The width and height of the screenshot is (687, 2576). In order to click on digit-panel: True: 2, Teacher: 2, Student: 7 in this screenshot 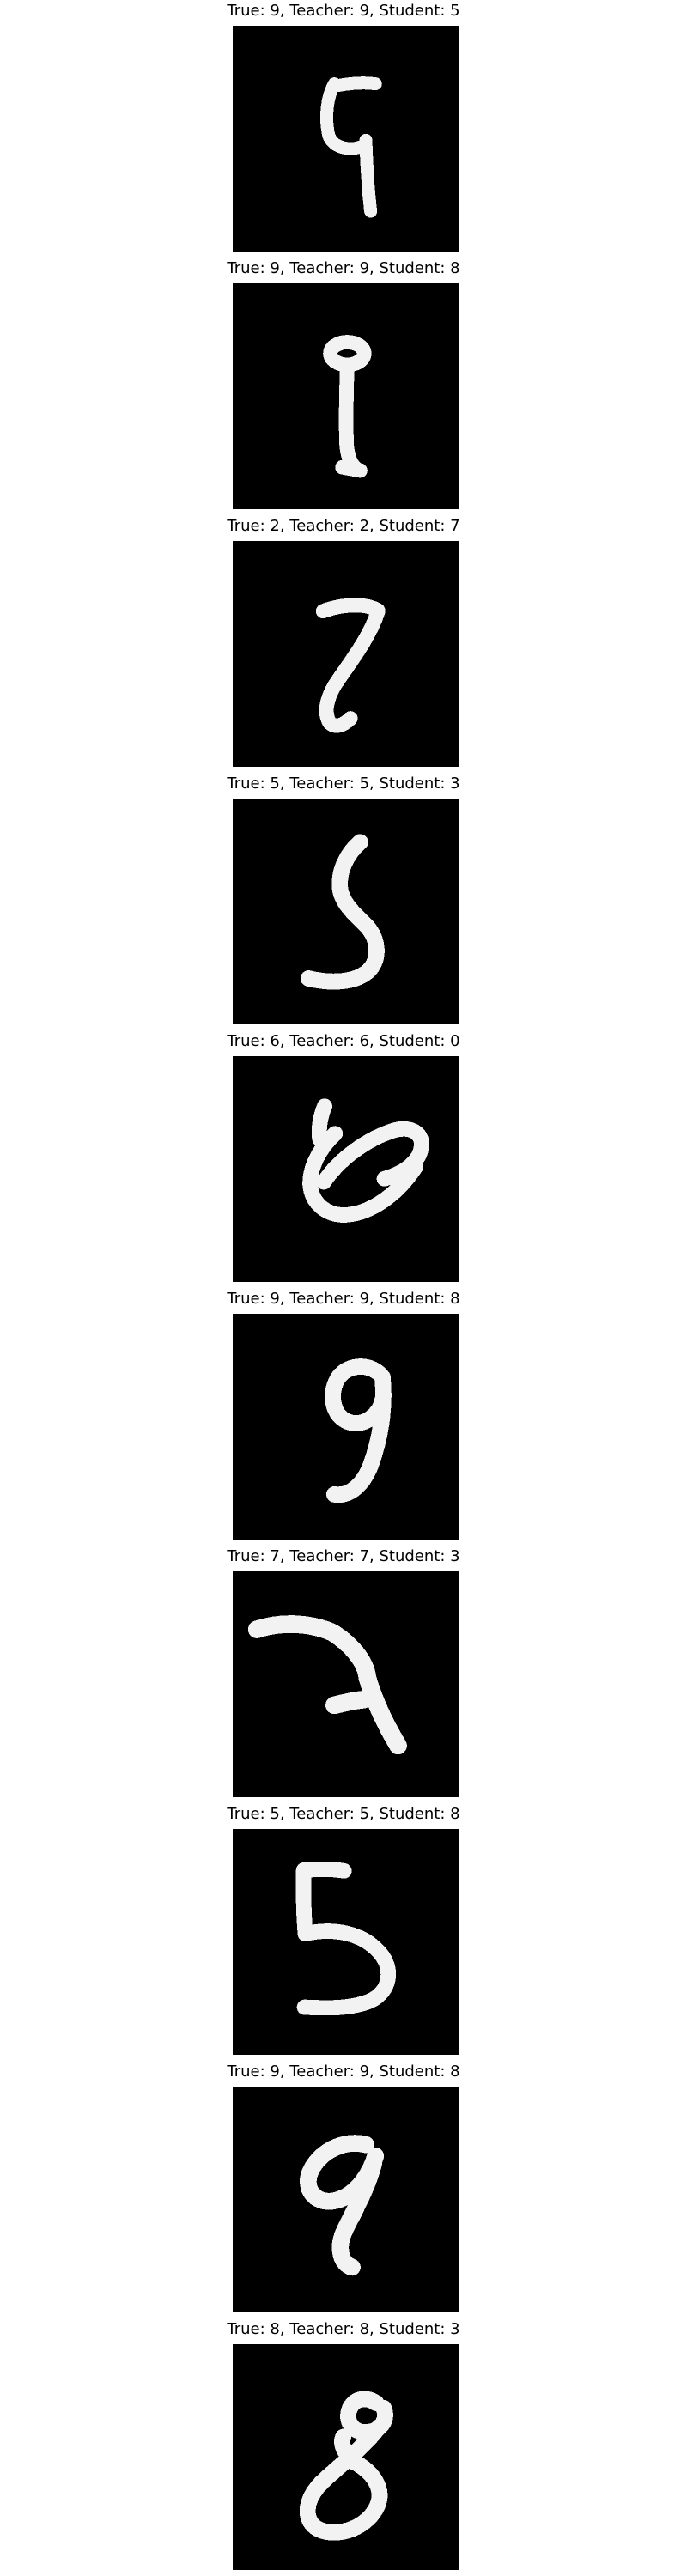, I will do `click(343, 644)`.